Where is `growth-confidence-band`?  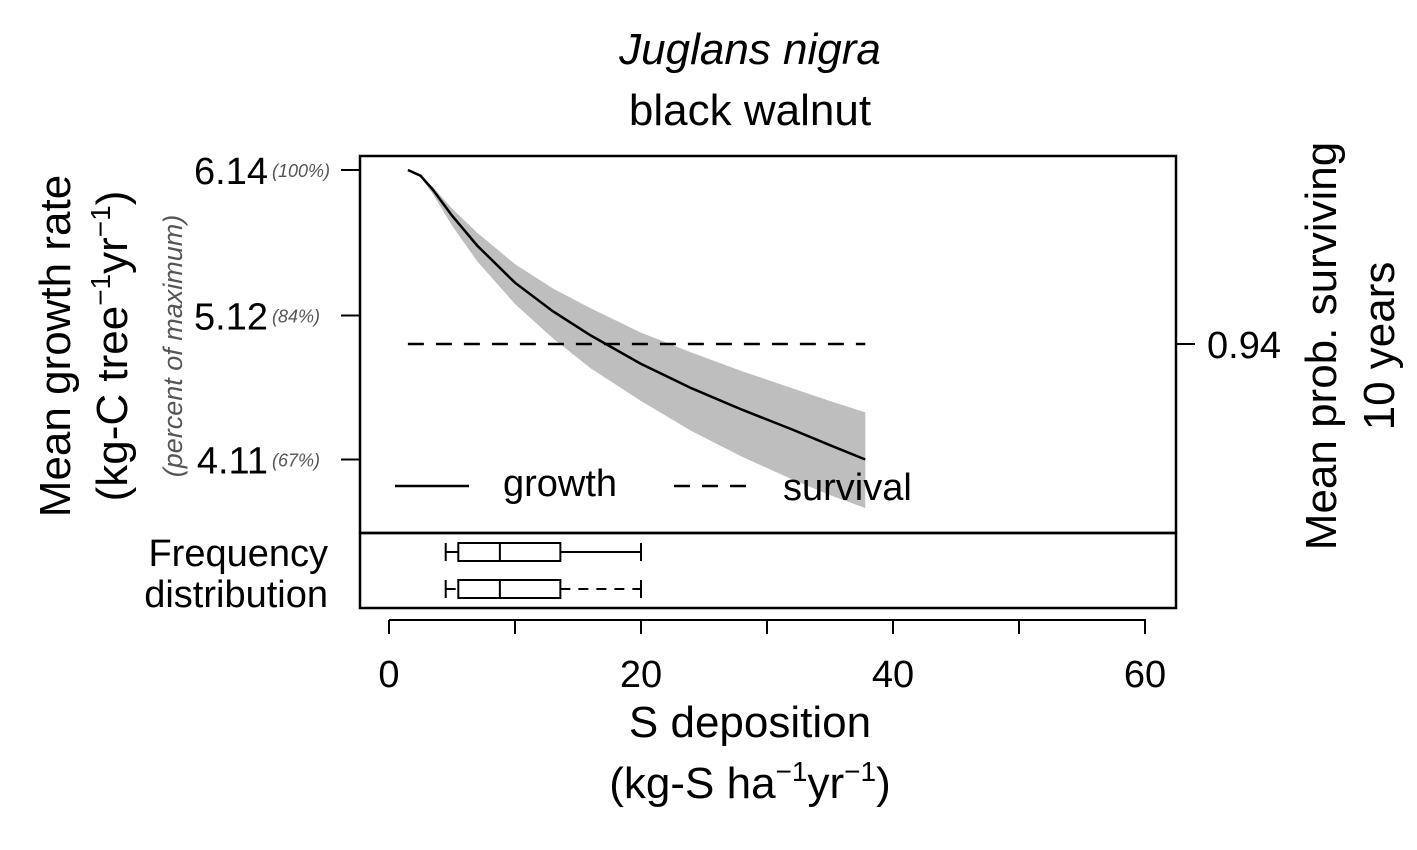
growth-confidence-band is located at coordinates (636, 339).